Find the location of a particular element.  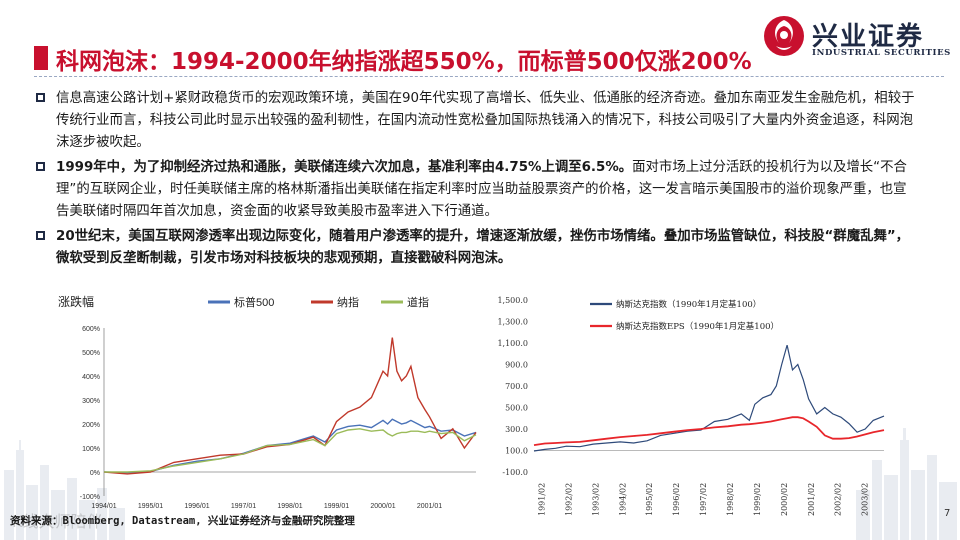

x-tick-label: 1999/02 is located at coordinates (757, 499).